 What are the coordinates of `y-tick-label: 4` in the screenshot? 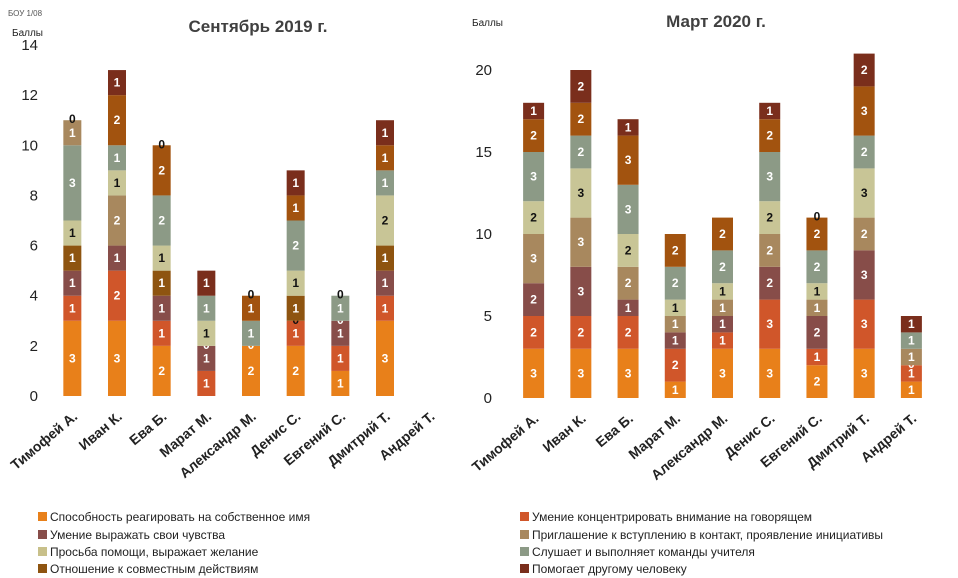 It's located at (34, 296).